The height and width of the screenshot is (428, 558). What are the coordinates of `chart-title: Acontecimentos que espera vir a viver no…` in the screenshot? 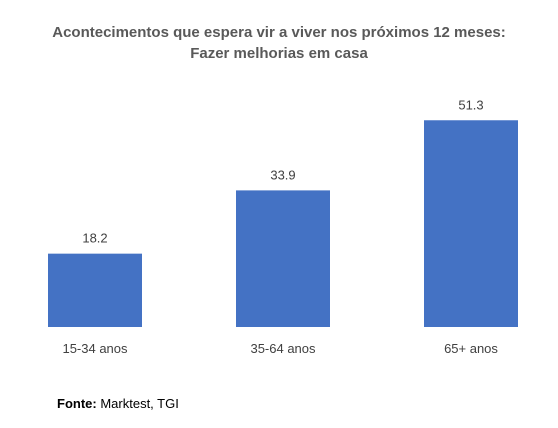 It's located at (279, 43).